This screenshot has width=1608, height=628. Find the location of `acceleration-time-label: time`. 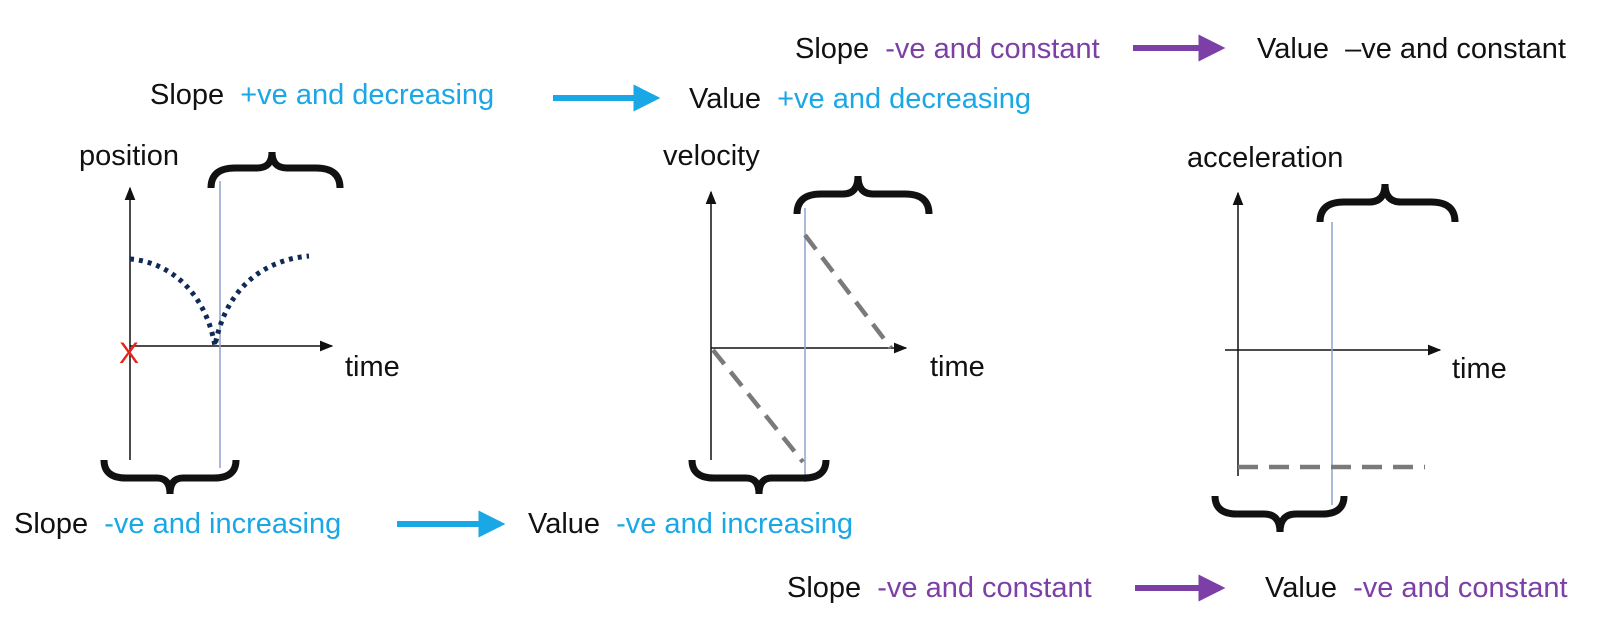

acceleration-time-label: time is located at coordinates (1479, 369).